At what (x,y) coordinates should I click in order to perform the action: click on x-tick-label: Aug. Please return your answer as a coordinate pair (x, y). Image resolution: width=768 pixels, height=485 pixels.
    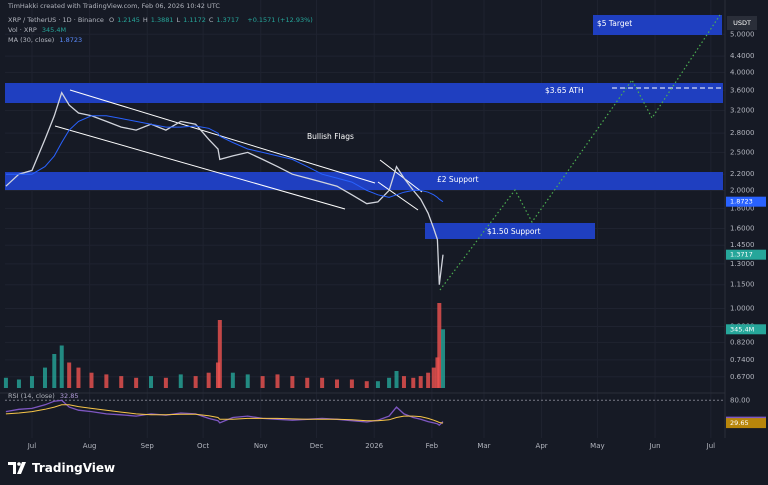
    Looking at the image, I should click on (90, 446).